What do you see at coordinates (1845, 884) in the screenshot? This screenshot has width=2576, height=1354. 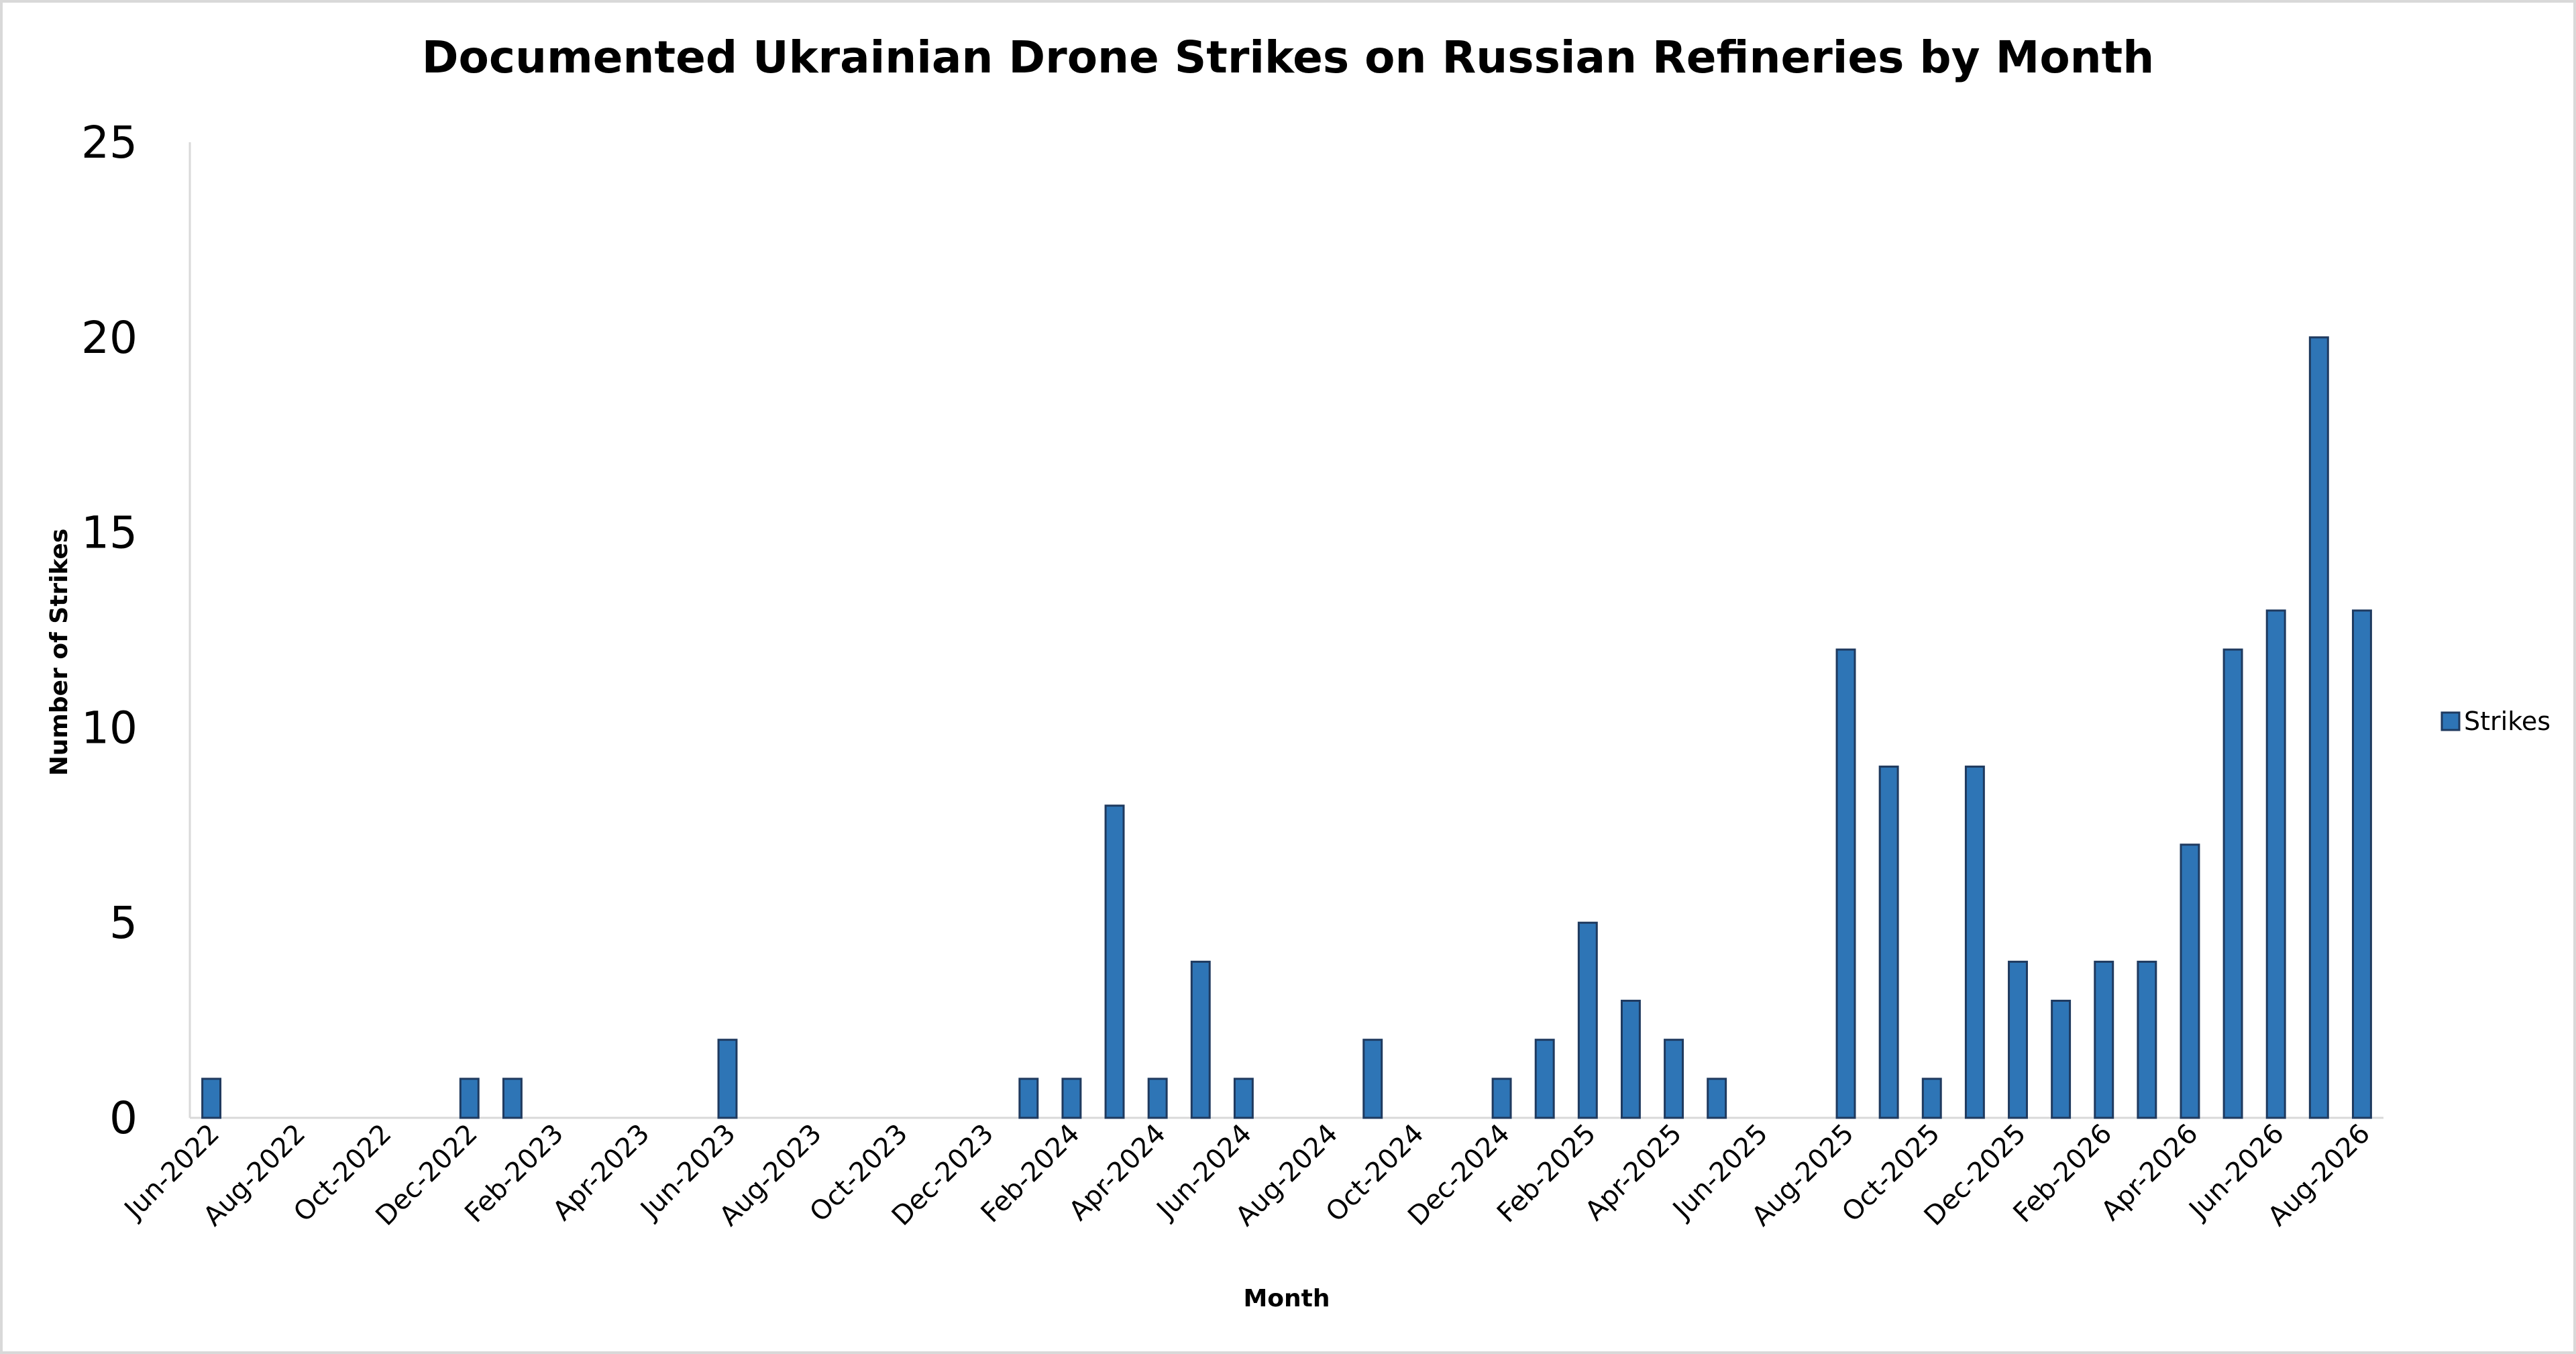 I see `bar-aug-2025` at bounding box center [1845, 884].